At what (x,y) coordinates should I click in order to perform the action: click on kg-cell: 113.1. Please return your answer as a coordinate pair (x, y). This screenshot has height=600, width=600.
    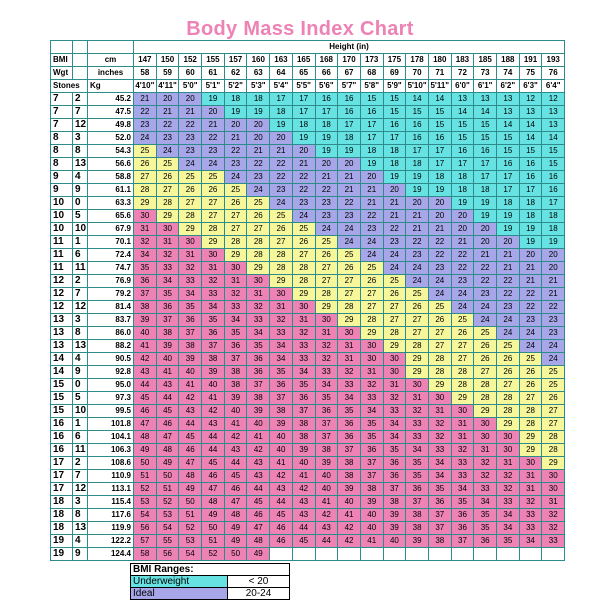
    Looking at the image, I should click on (110, 489).